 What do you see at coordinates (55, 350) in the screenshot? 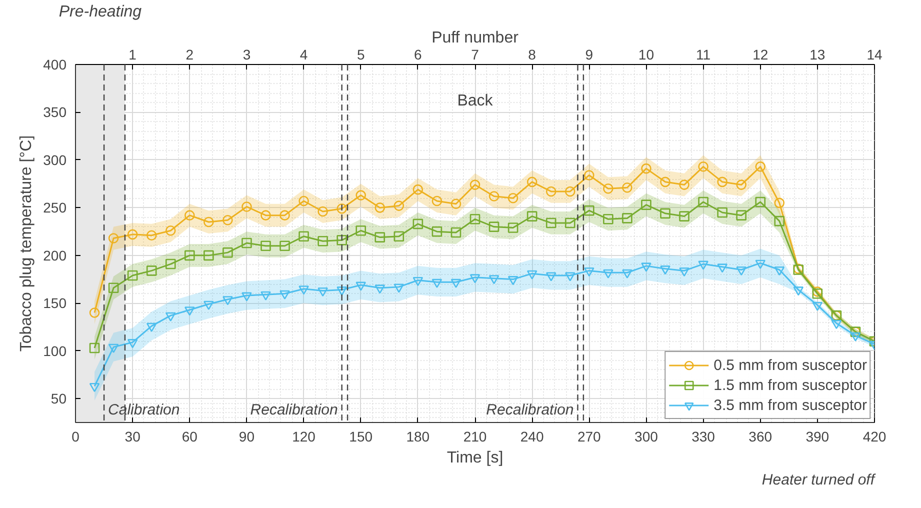
I see `y-tick-label: 100` at bounding box center [55, 350].